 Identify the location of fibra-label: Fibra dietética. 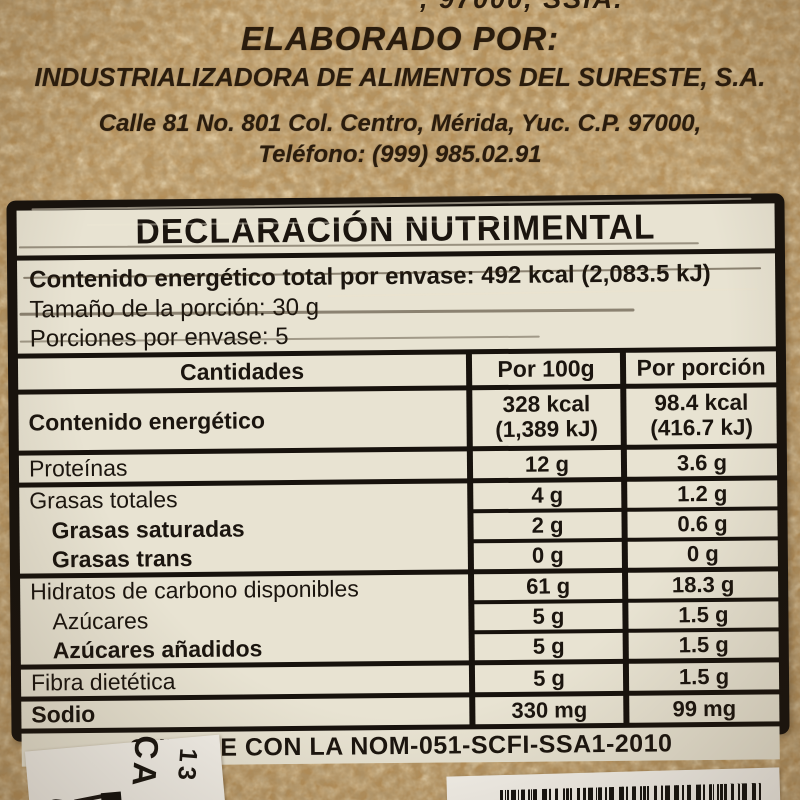
(245, 681).